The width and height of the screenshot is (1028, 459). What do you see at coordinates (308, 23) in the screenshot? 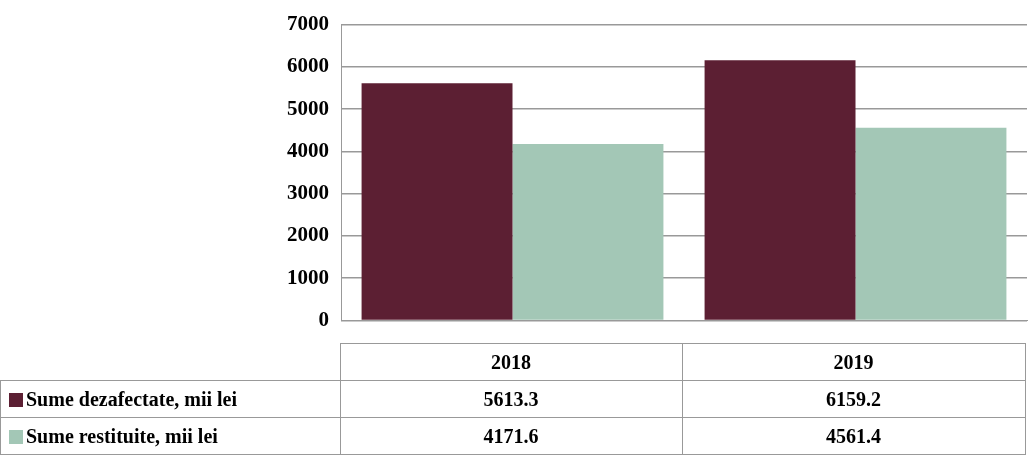
I see `y-tick-label: 7000` at bounding box center [308, 23].